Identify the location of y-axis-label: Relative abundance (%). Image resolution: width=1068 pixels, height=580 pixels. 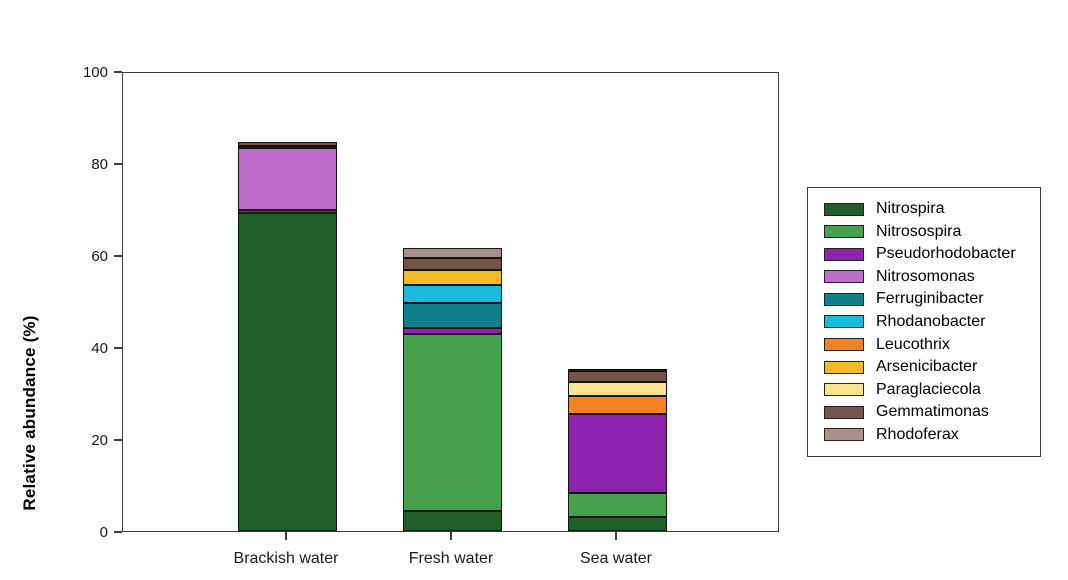
(29, 413).